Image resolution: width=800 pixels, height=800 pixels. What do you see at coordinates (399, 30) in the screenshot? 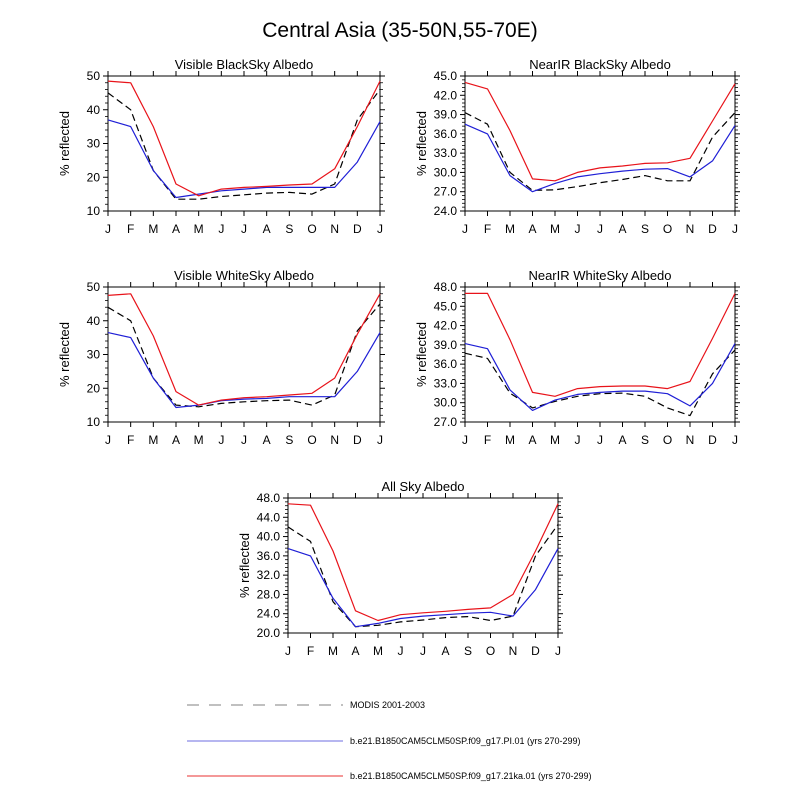
I see `figure-title: Central Asia (35-50N,55-70E)` at bounding box center [399, 30].